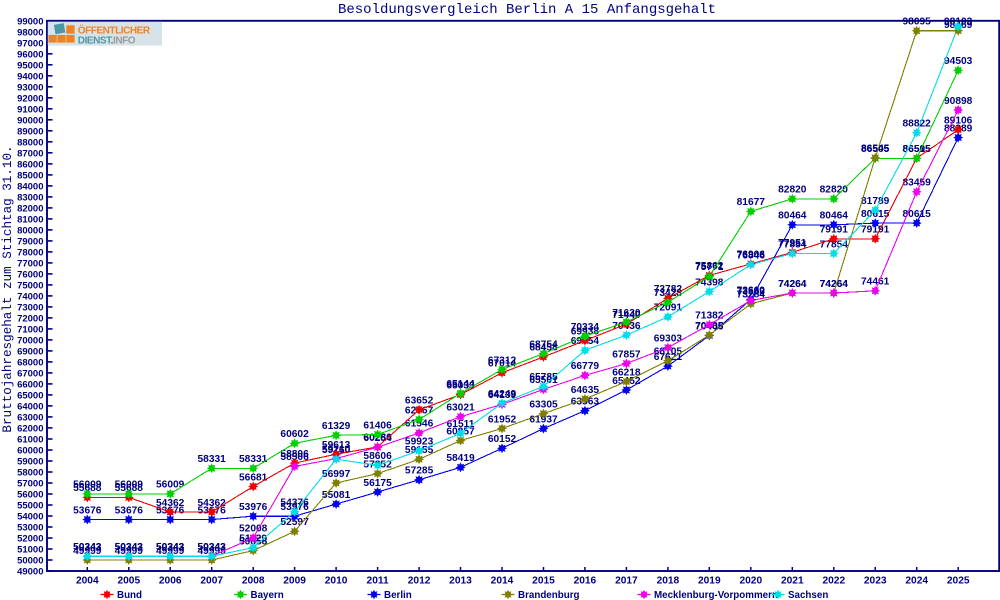  I want to click on svg-text: 71382, so click(709, 316).